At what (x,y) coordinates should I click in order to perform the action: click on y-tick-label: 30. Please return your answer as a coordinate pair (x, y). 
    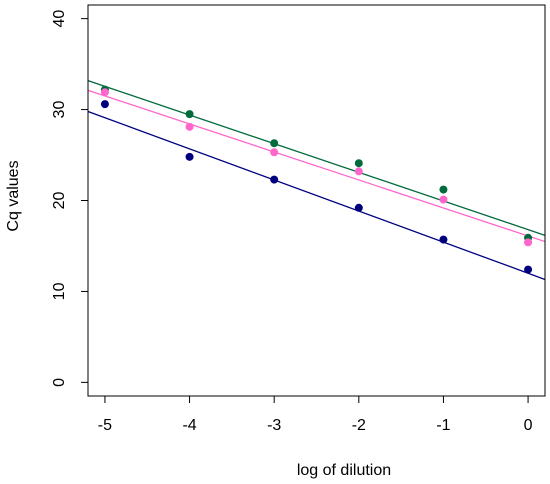
    Looking at the image, I should click on (59, 110).